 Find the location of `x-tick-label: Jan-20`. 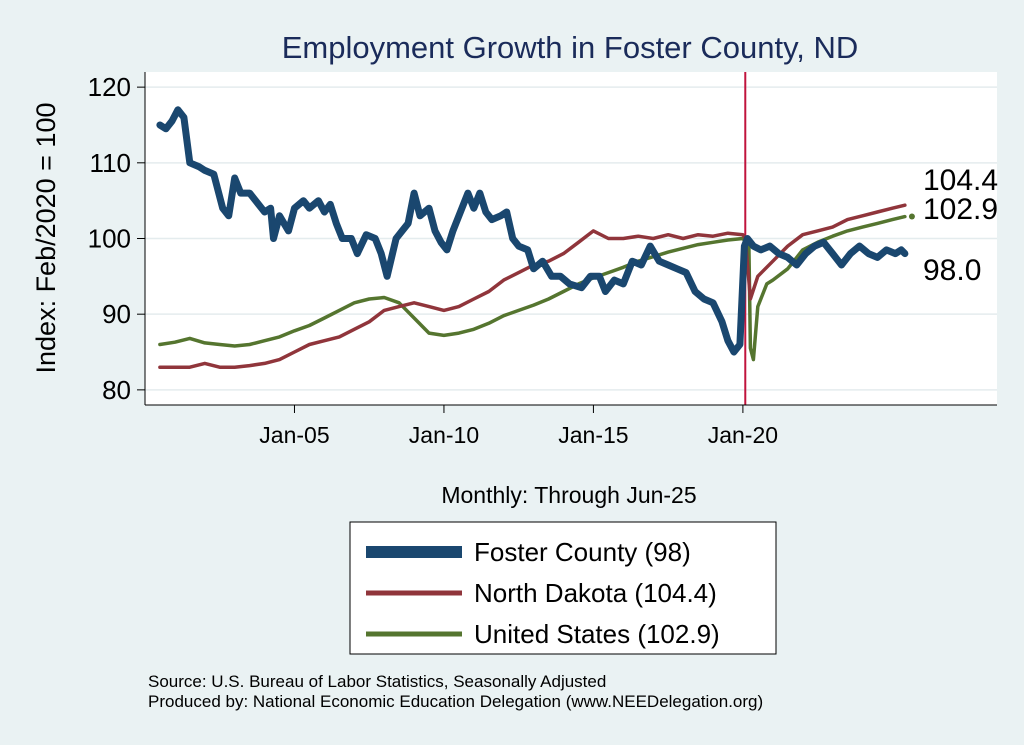

x-tick-label: Jan-20 is located at coordinates (743, 435).